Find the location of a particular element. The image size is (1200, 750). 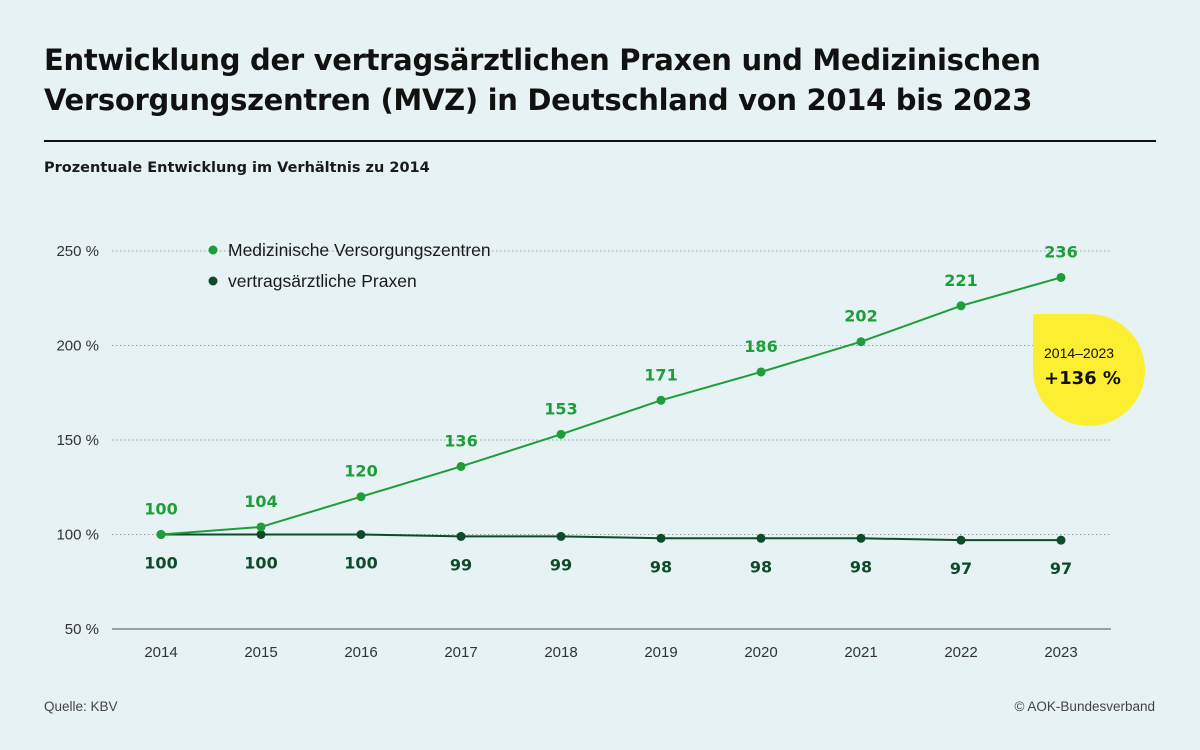

data-label-mvz: 153 is located at coordinates (560, 408).